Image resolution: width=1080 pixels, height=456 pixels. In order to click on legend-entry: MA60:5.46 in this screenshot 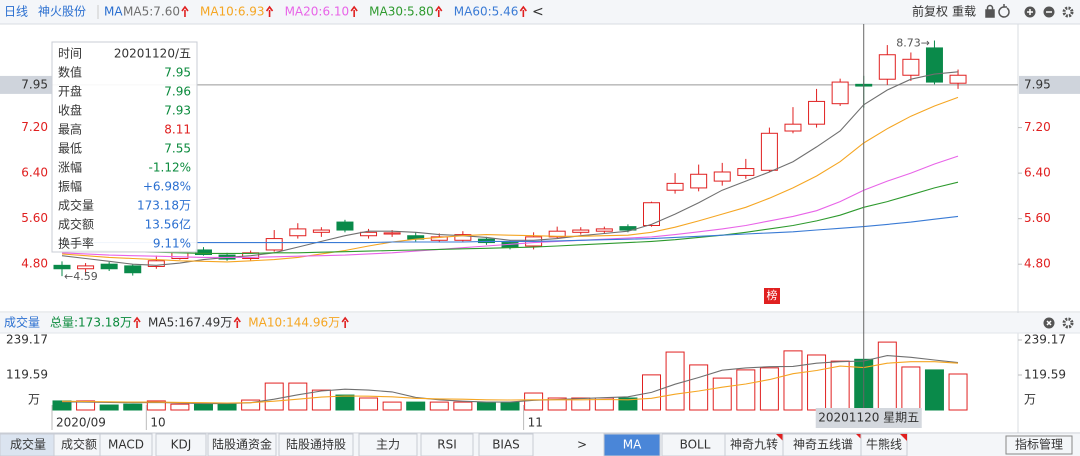, I will do `click(486, 12)`.